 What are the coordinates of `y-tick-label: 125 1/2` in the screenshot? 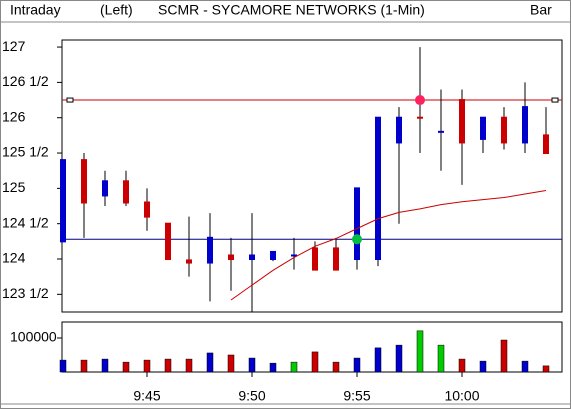 It's located at (25, 152).